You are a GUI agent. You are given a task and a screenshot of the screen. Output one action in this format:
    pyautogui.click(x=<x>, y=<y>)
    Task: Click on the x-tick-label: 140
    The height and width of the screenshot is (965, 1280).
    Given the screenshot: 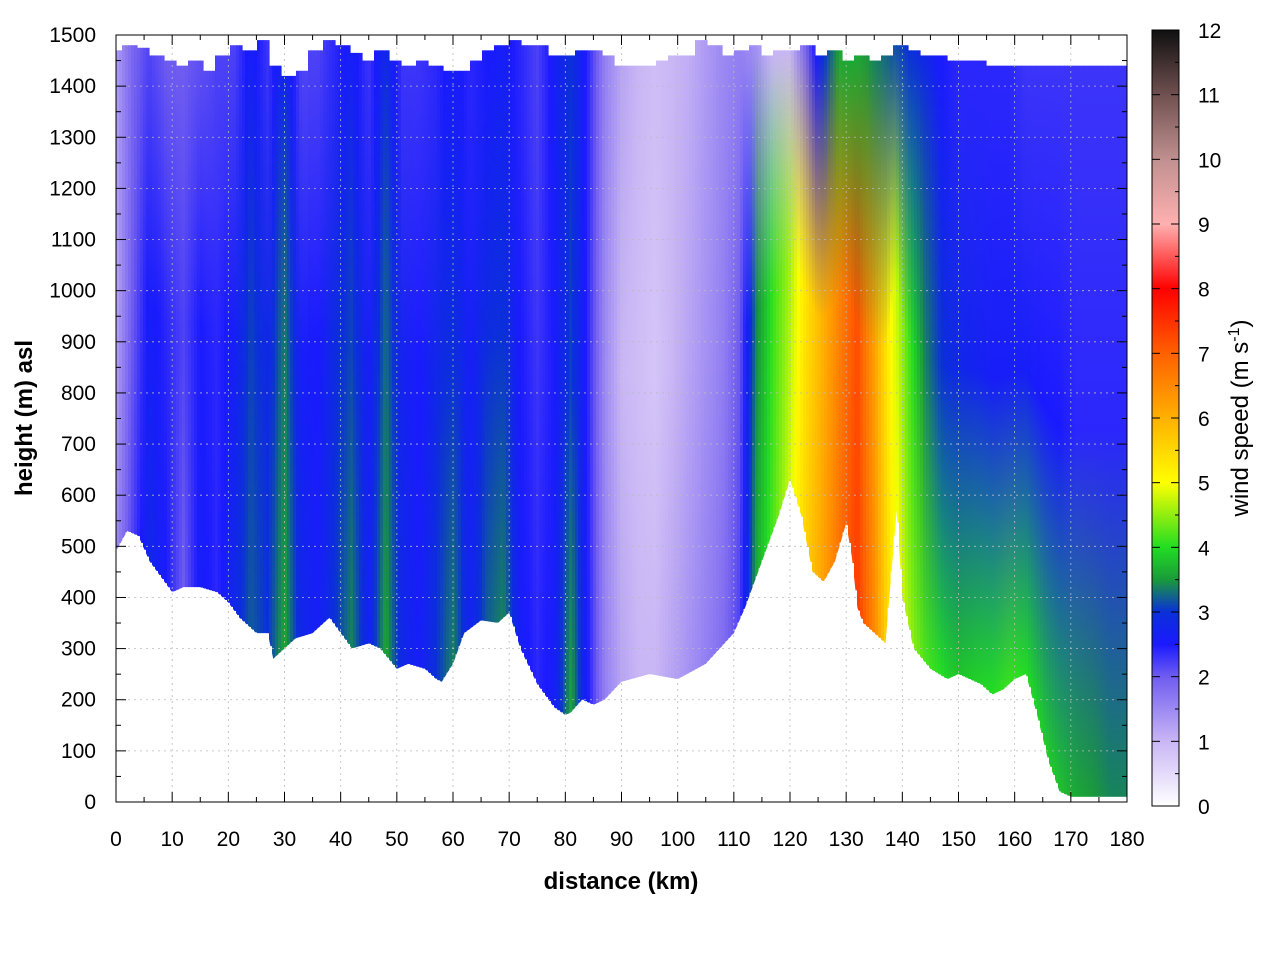 What is the action you would take?
    pyautogui.click(x=902, y=839)
    